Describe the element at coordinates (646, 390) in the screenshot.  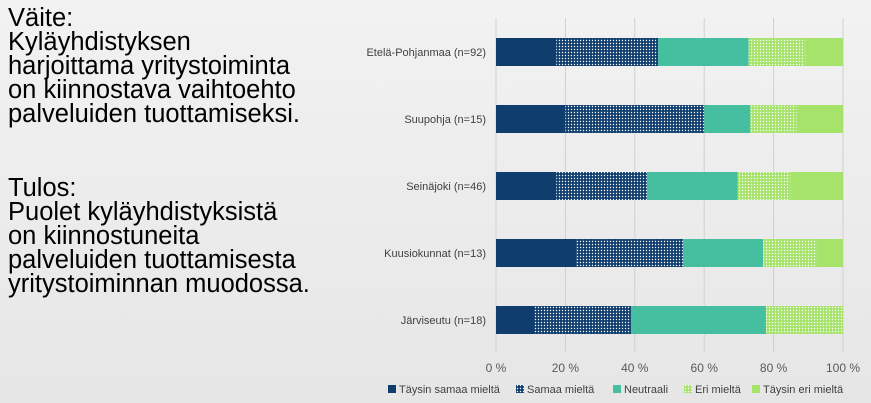
I see `legend-label: Neutraali` at that location.